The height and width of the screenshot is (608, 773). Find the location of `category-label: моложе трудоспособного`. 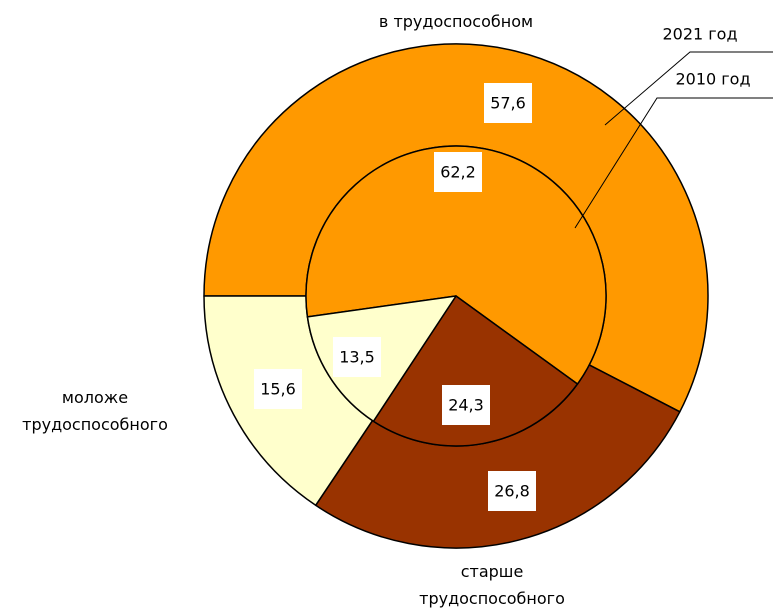

category-label: моложе трудоспособного is located at coordinates (95, 411).